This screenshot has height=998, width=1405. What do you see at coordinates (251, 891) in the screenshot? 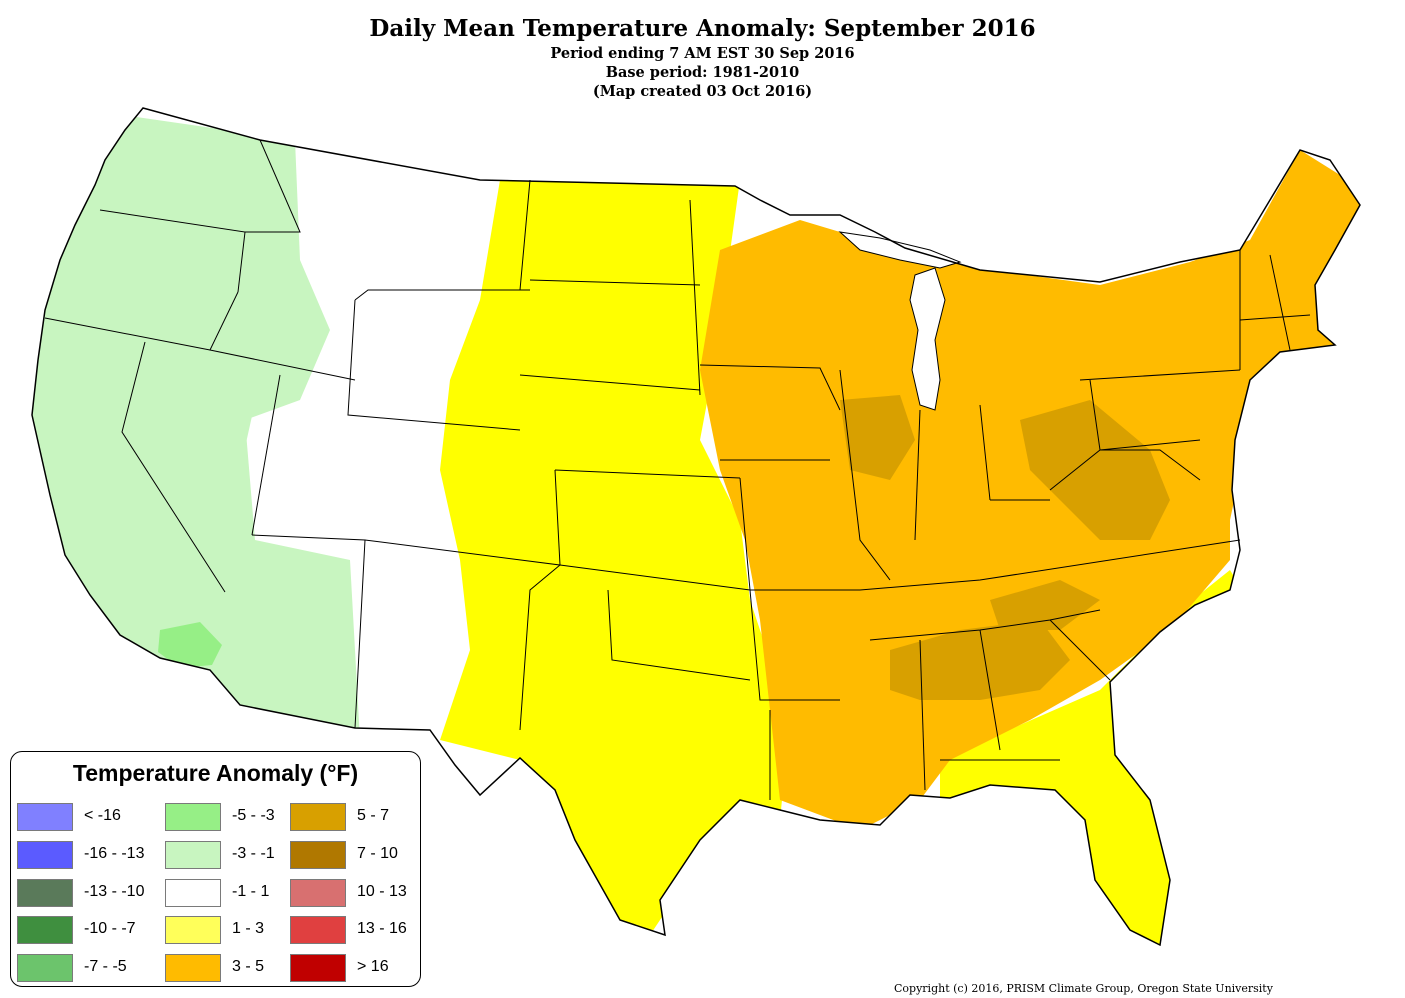
I see `legend-label: -1 - 1` at bounding box center [251, 891].